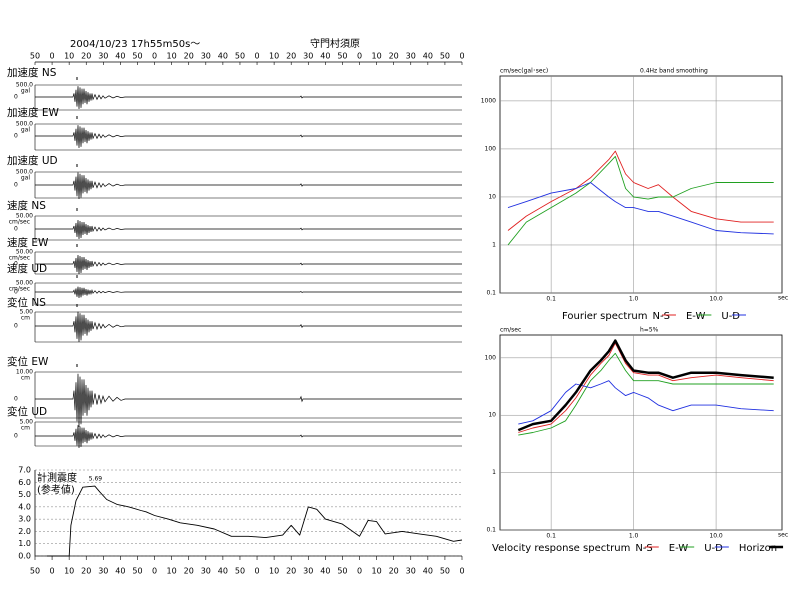 The width and height of the screenshot is (792, 612). Describe the element at coordinates (33, 112) in the screenshot. I see `trace-label: 加速度 EW` at that location.